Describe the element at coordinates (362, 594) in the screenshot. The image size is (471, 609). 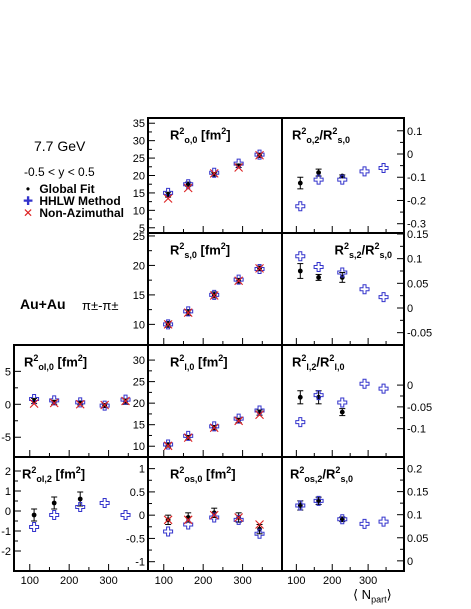
I see `x-axis-label-left: ⟨ N` at that location.